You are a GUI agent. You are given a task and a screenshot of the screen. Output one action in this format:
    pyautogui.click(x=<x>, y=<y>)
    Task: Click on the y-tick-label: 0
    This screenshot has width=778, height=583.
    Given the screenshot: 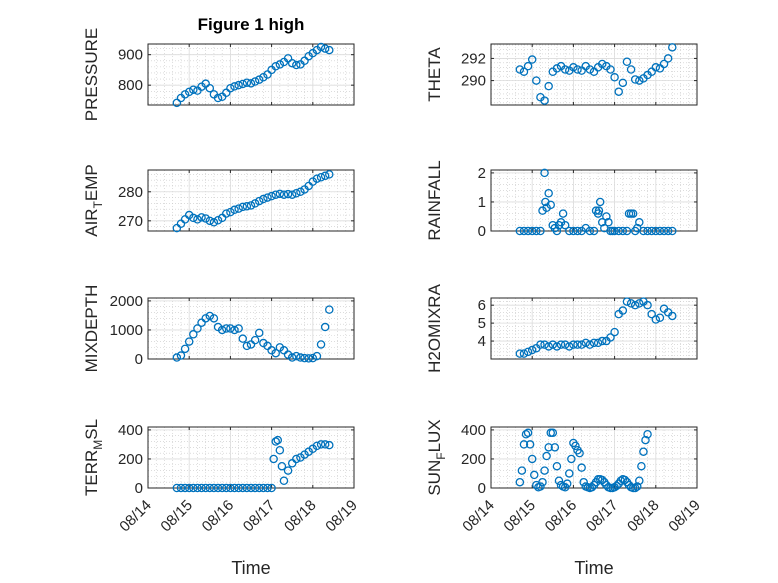 What is the action you would take?
    pyautogui.click(x=139, y=488)
    